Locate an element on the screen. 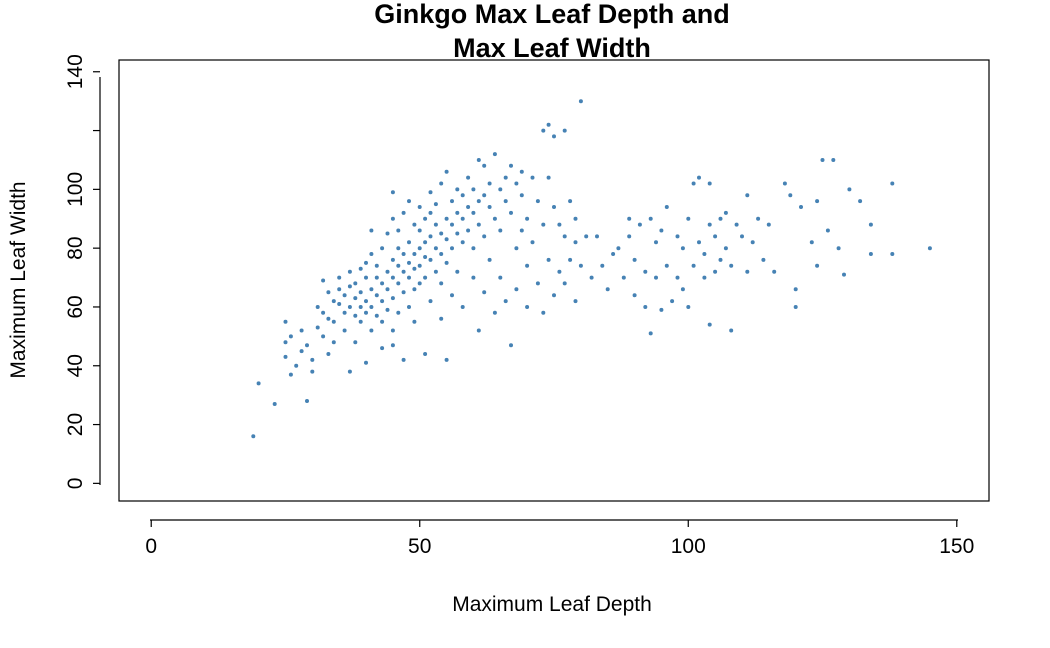  chart-title-line-1: Ginkgo Max Leaf Depth and is located at coordinates (552, 14).